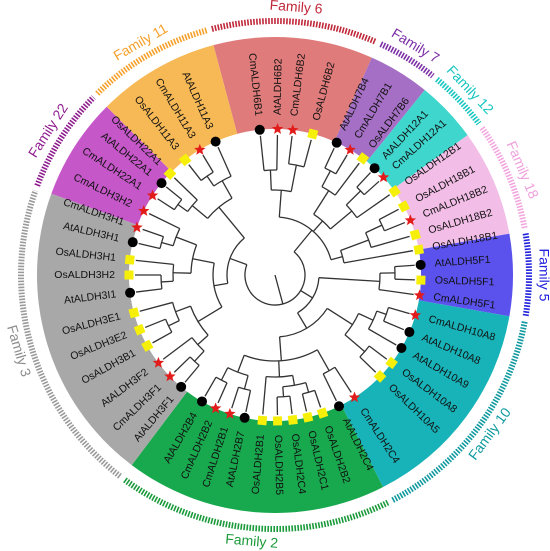  What do you see at coordinates (141, 42) in the screenshot?
I see `family-label: Family 11` at bounding box center [141, 42].